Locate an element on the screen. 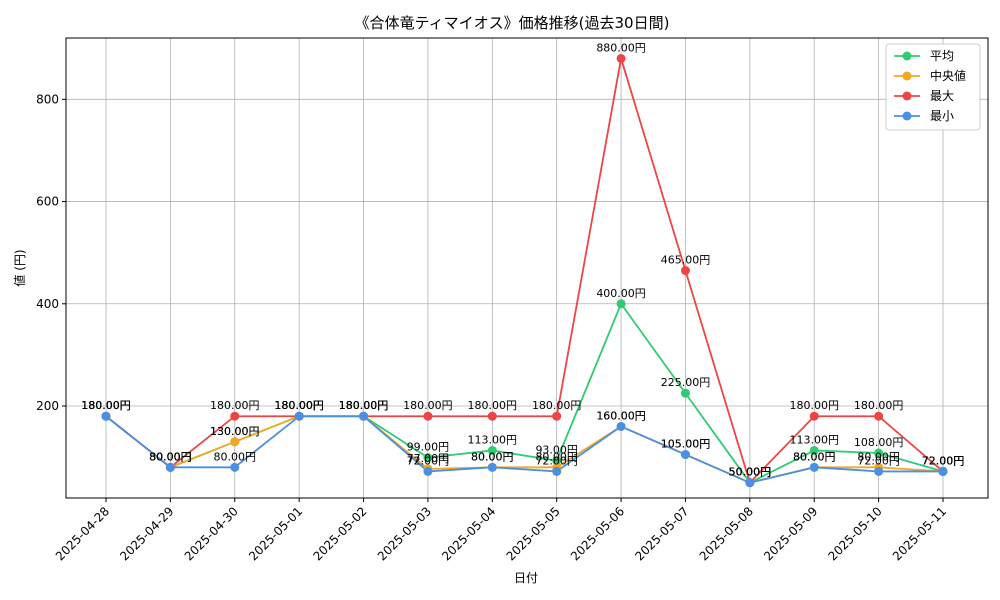 The width and height of the screenshot is (1000, 600). x-tick-label: 2025-05-10 is located at coordinates (855, 533).